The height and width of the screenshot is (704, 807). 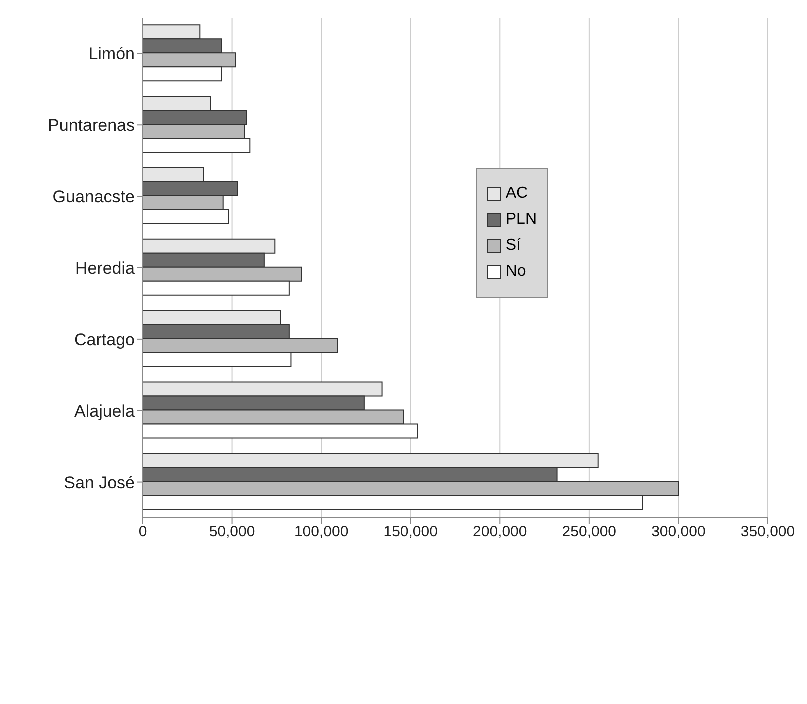 What do you see at coordinates (768, 532) in the screenshot?
I see `x-tick-label: 350,000` at bounding box center [768, 532].